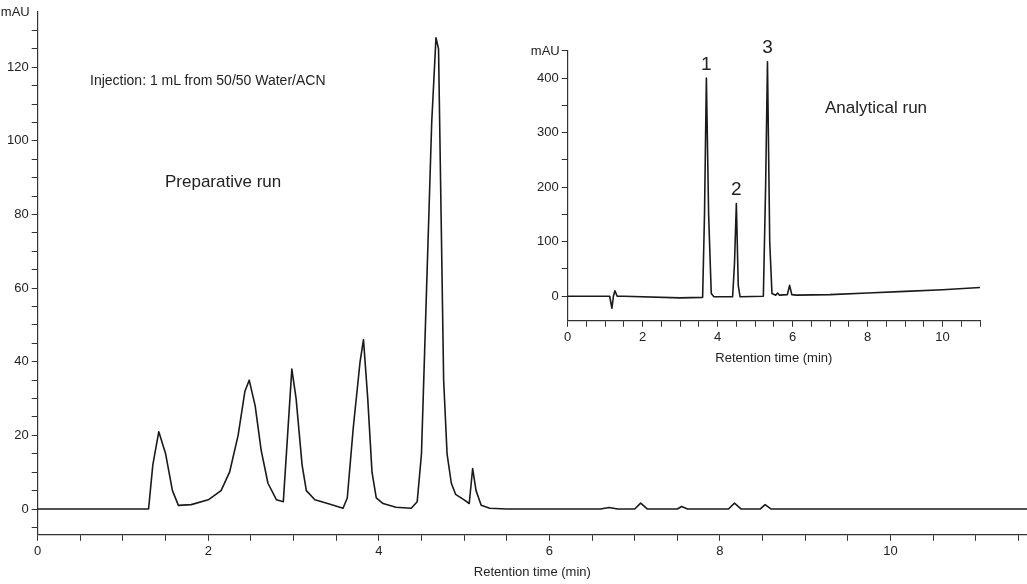 This screenshot has height=584, width=1027. I want to click on y-tick-label: 40, so click(21, 361).